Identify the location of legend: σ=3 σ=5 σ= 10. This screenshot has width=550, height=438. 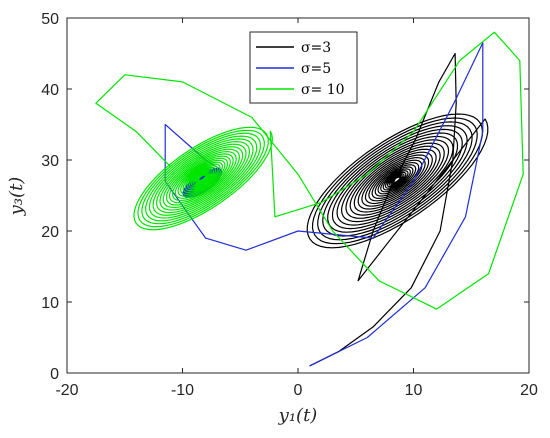
(303, 67).